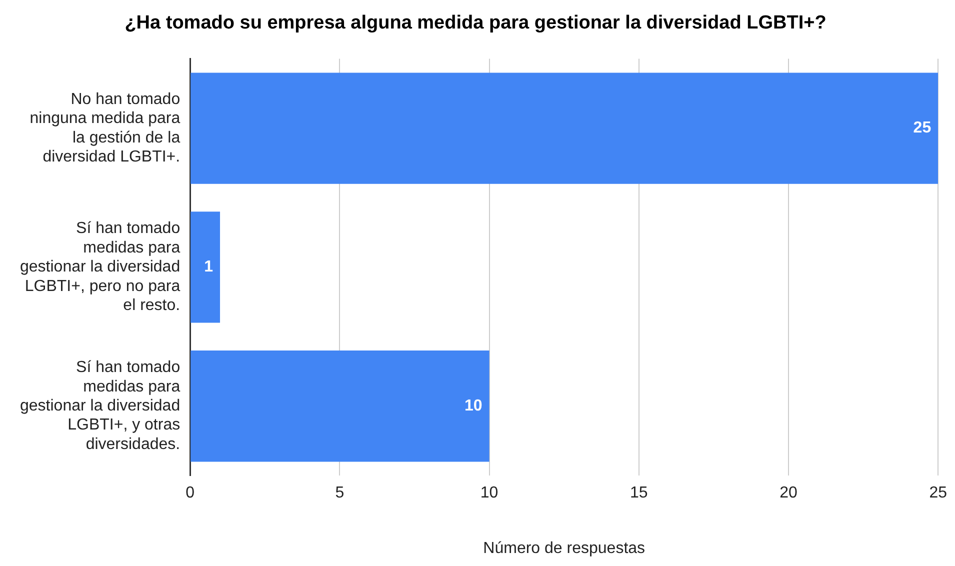 This screenshot has height=566, width=955. Describe the element at coordinates (938, 493) in the screenshot. I see `x-tick-label: 25` at that location.